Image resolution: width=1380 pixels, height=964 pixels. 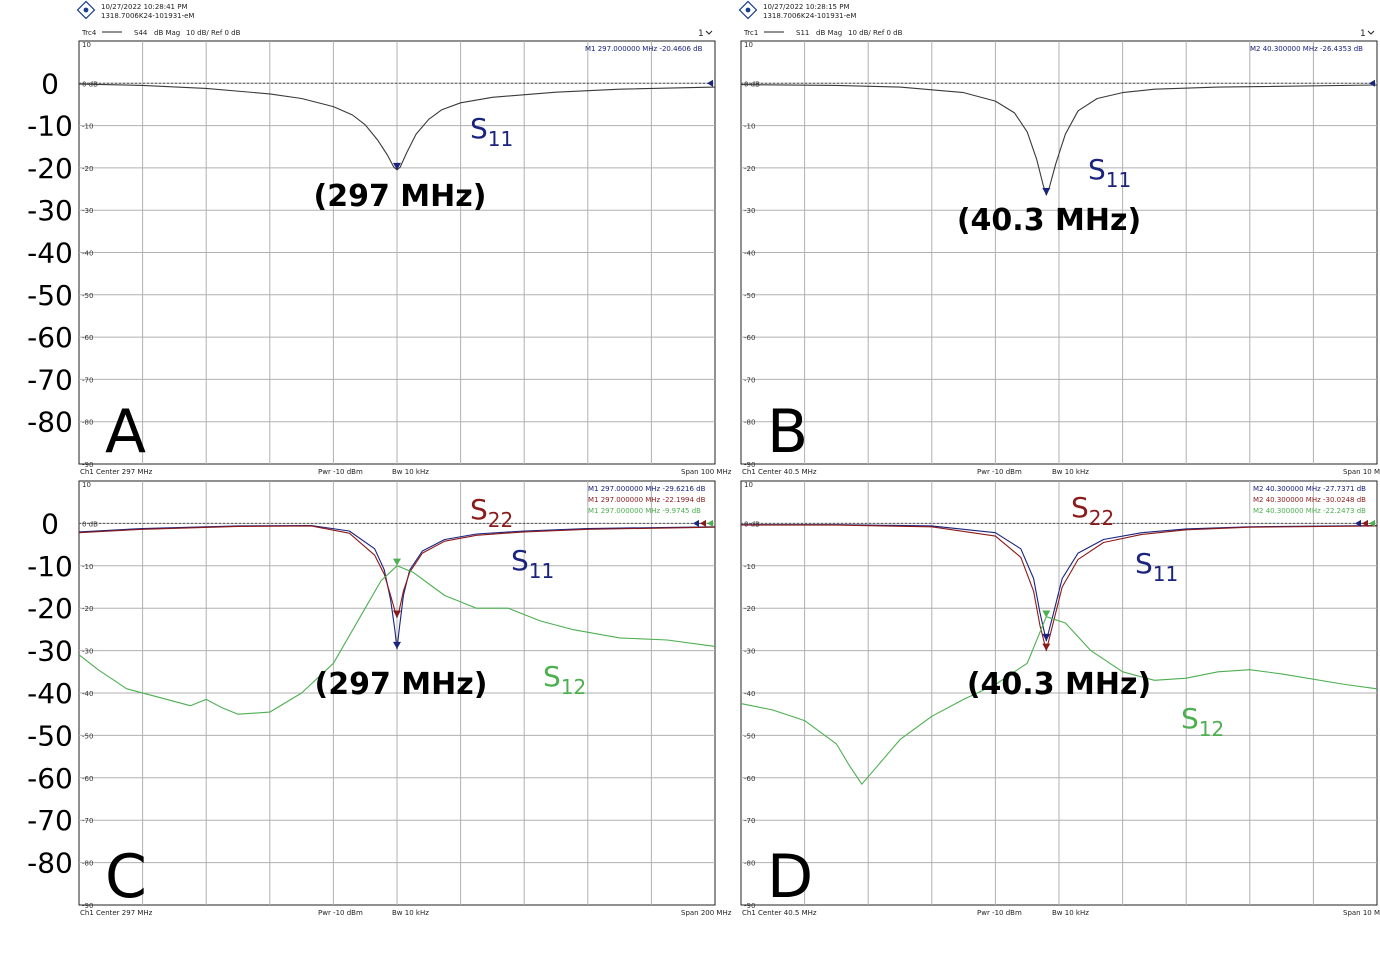 What do you see at coordinates (706, 472) in the screenshot?
I see `footer-span: Span 100 MHz` at bounding box center [706, 472].